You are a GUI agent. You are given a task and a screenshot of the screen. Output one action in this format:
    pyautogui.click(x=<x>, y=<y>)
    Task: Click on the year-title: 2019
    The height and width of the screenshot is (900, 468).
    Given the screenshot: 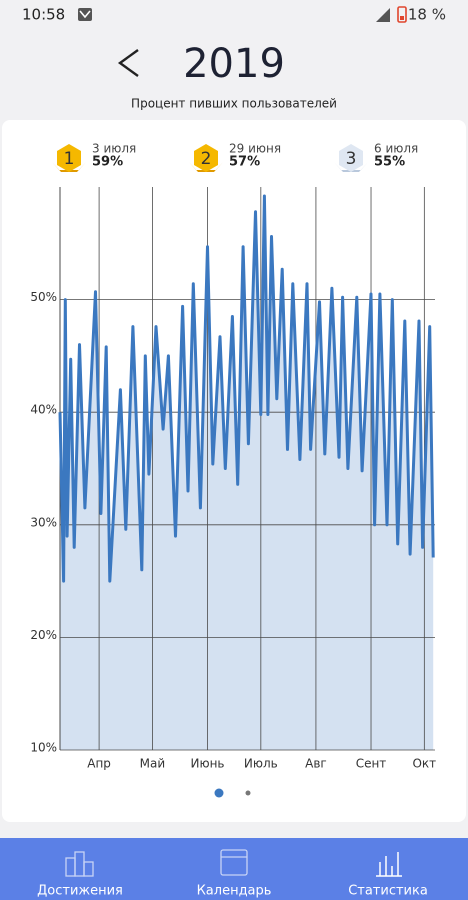 What is the action you would take?
    pyautogui.click(x=234, y=64)
    